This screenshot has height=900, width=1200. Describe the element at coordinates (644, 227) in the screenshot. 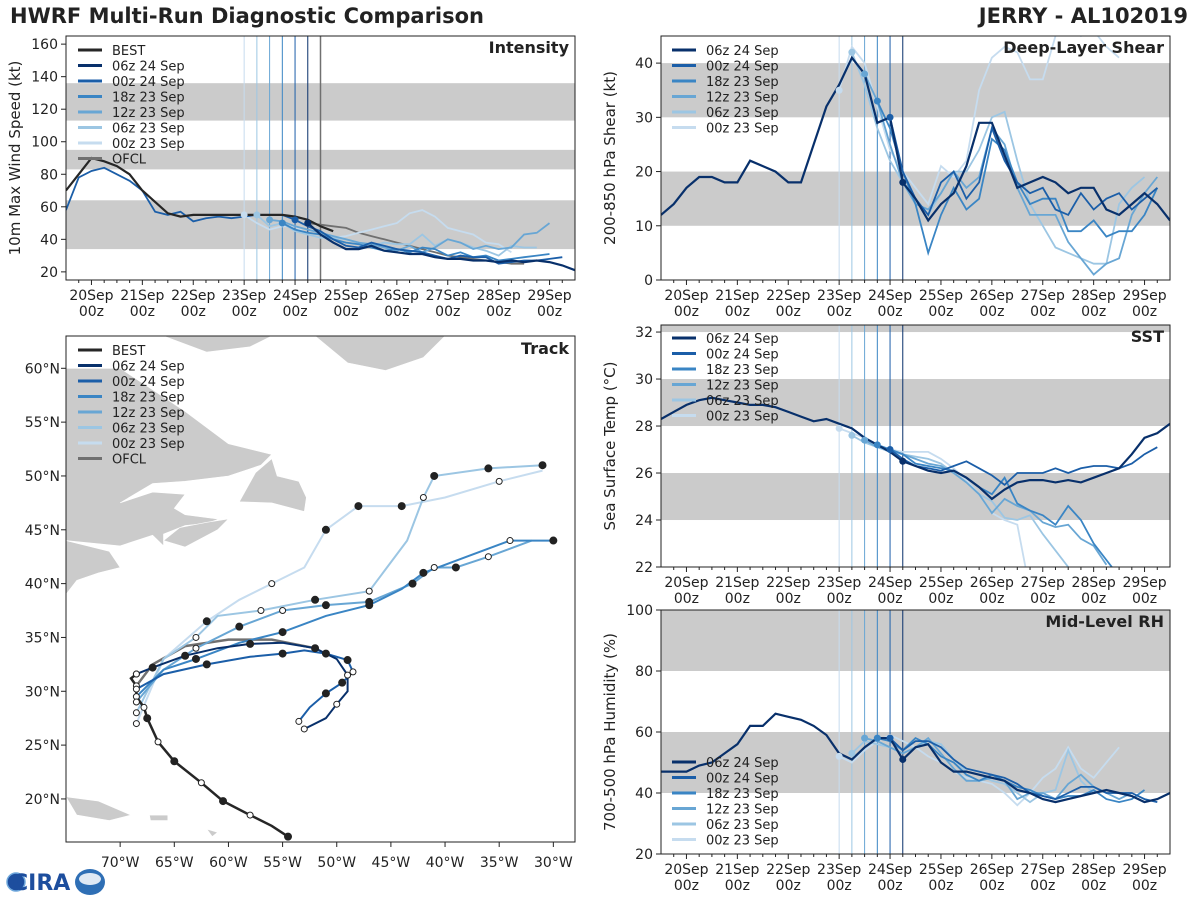

I see `shear-ytick-label: 10` at that location.